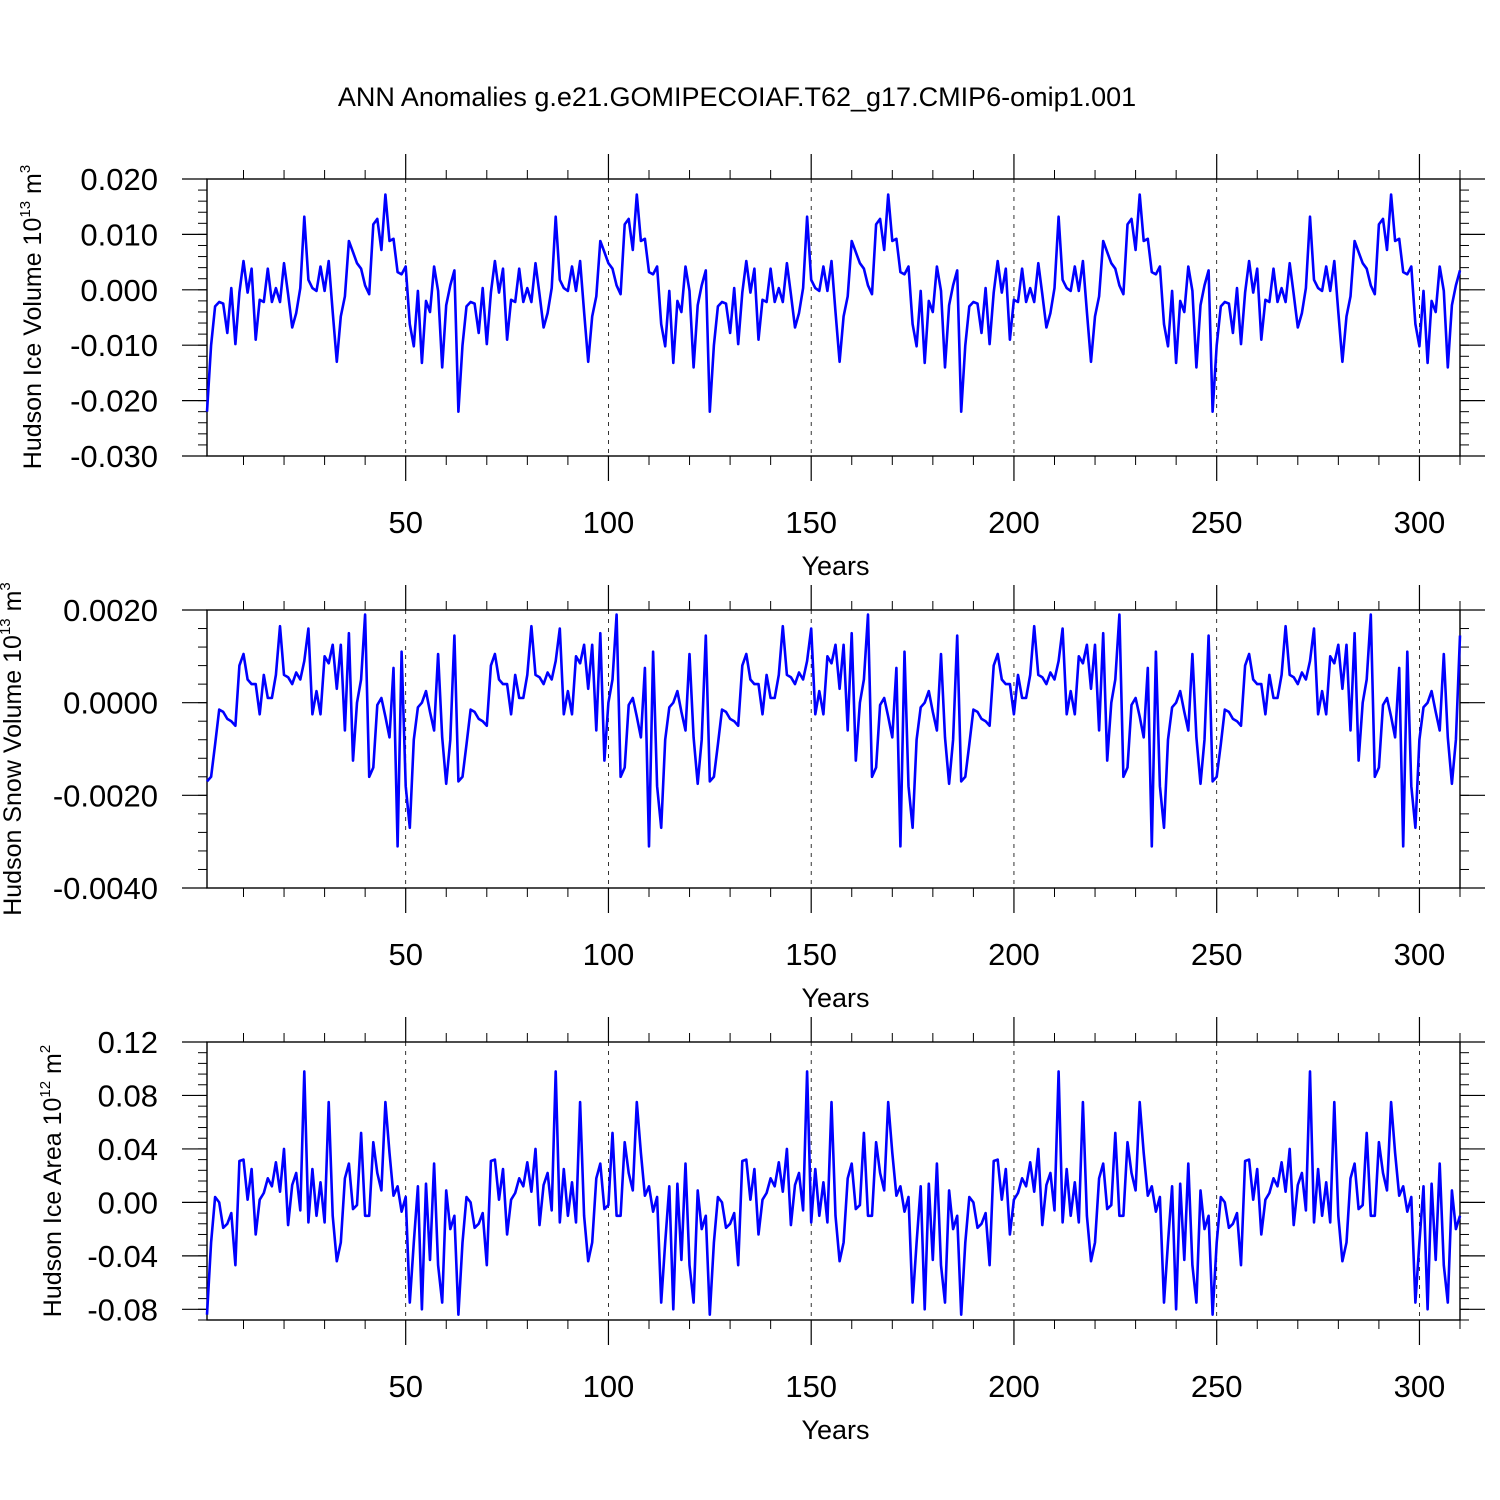 The width and height of the screenshot is (1500, 1500). I want to click on snow-volume-x-tick-label: 150, so click(811, 954).